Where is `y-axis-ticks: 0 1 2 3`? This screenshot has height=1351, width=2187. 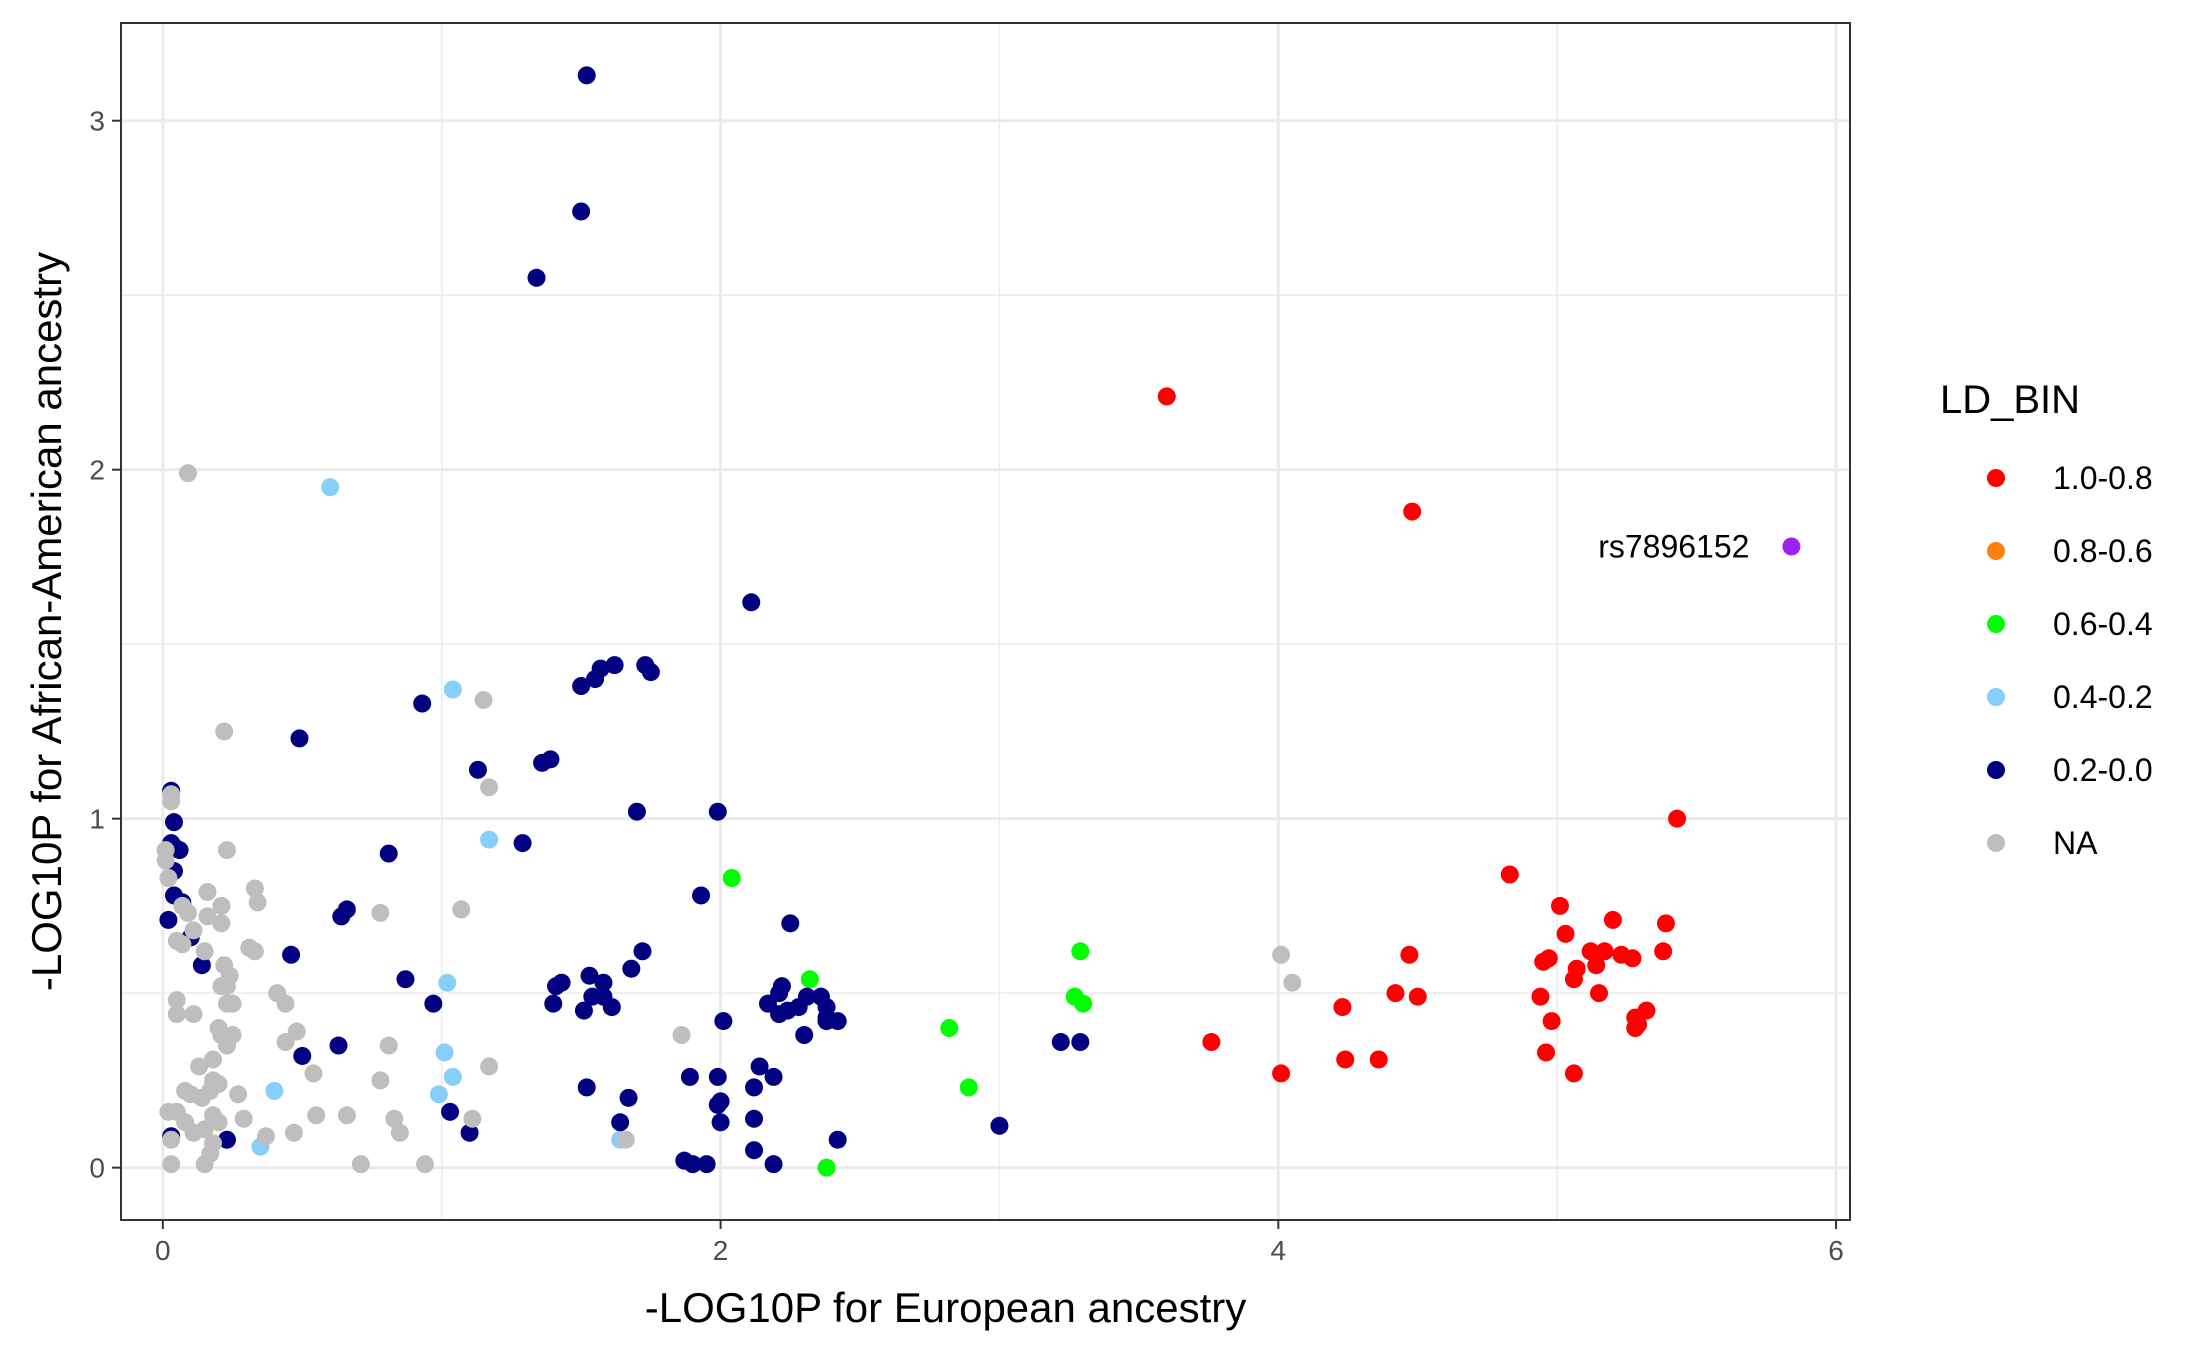
y-axis-ticks: 0 1 2 3 is located at coordinates (105, 645).